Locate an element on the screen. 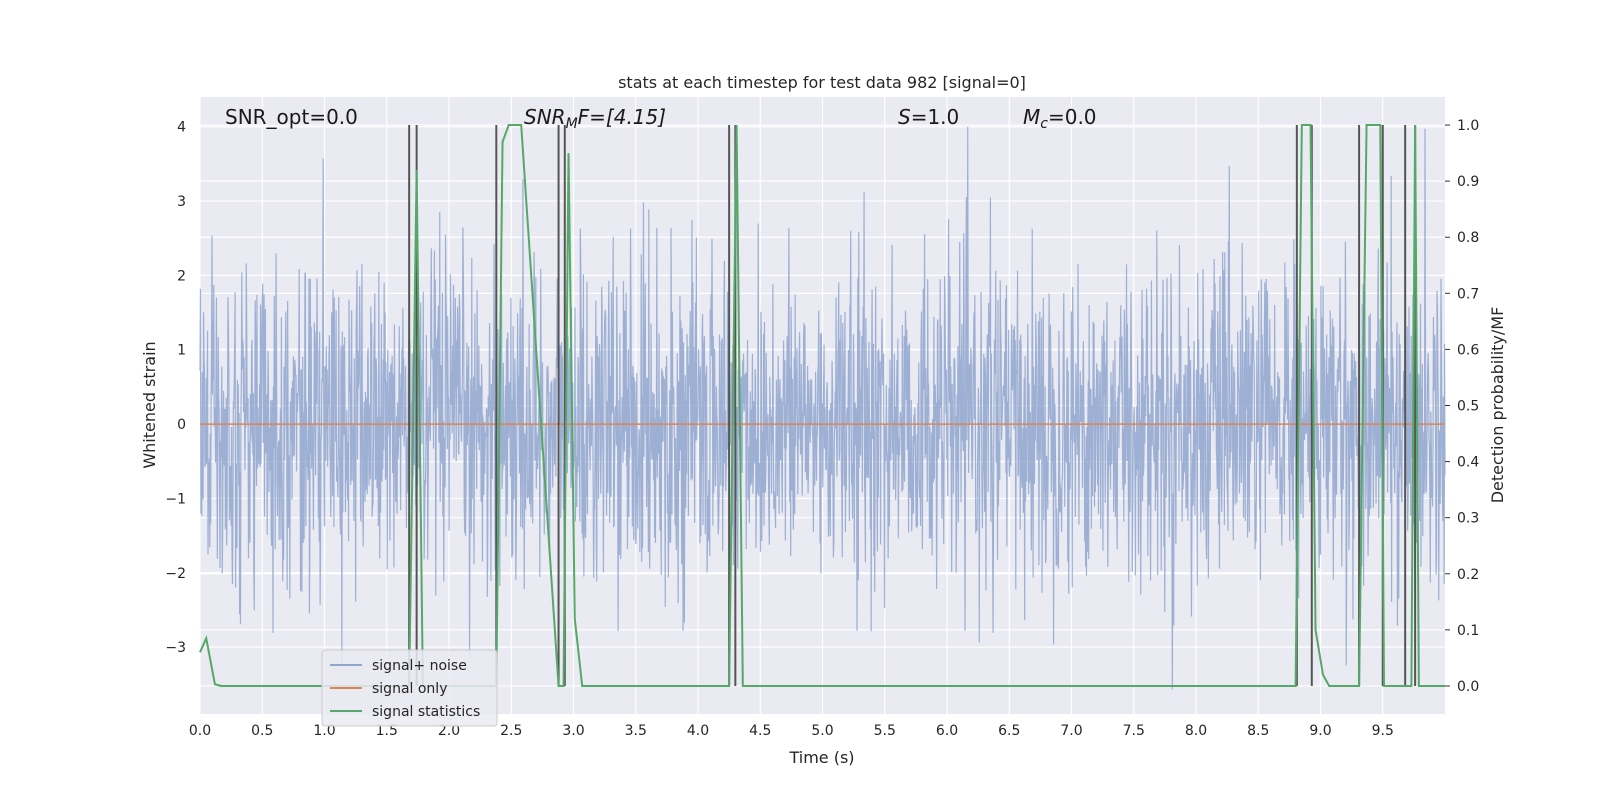 This screenshot has width=1600, height=800. annotation-mc: Mc=0.0 is located at coordinates (1060, 118).